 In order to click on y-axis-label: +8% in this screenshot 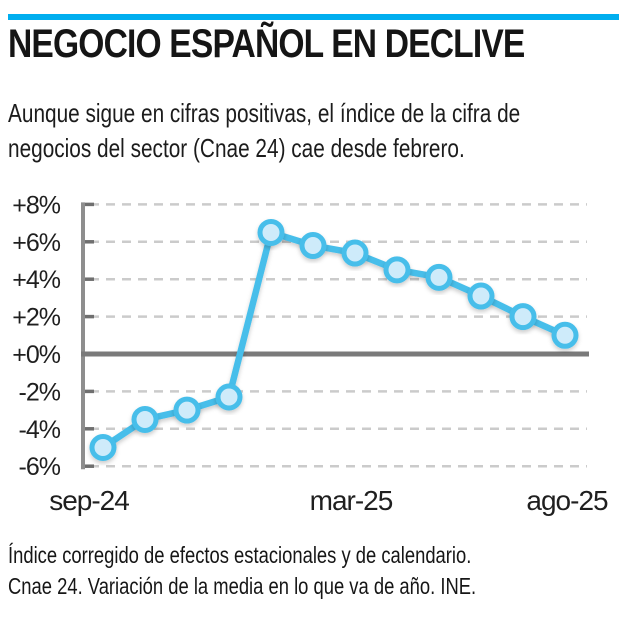, I will do `click(36, 205)`.